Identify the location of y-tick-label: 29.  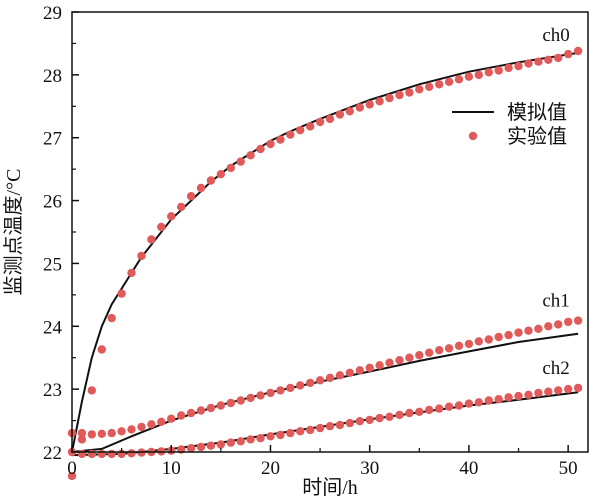
(52, 13).